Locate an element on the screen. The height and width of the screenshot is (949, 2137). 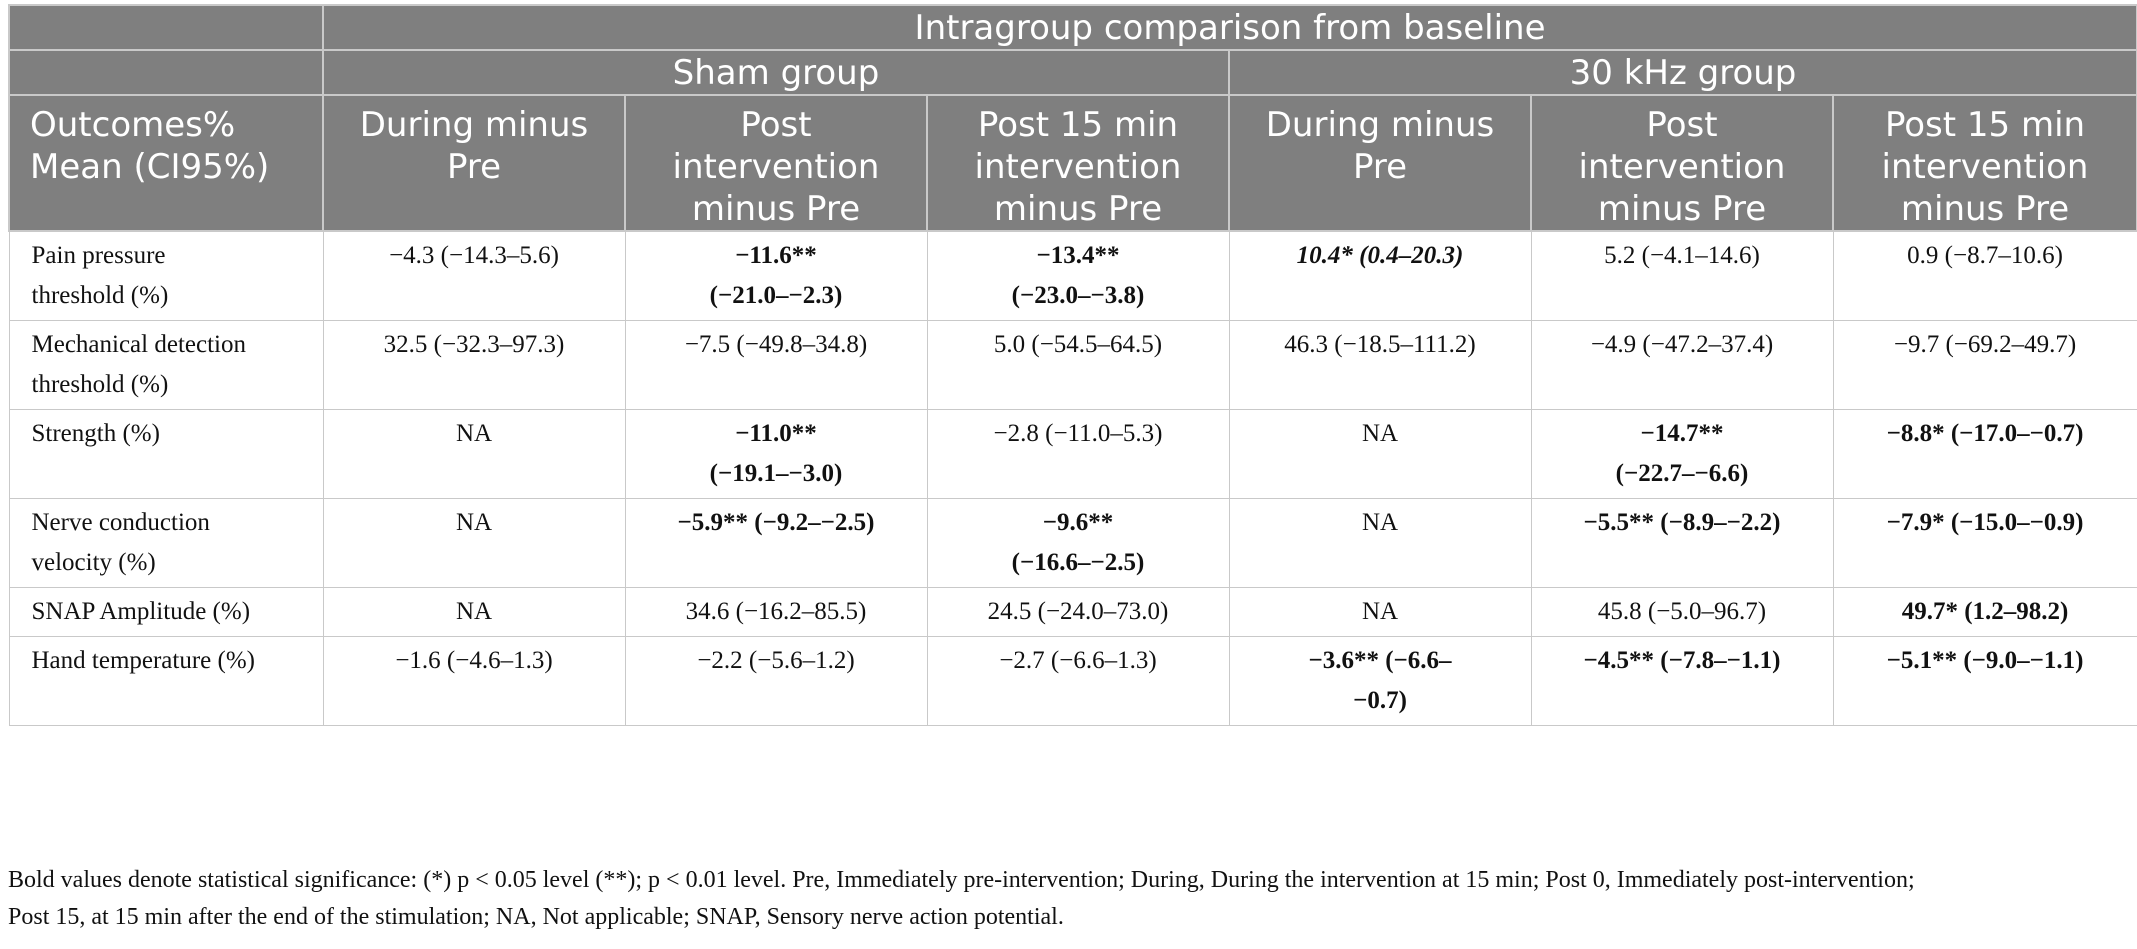
value-line: −4.5** (−7.8–−1.1) is located at coordinates (1682, 660).